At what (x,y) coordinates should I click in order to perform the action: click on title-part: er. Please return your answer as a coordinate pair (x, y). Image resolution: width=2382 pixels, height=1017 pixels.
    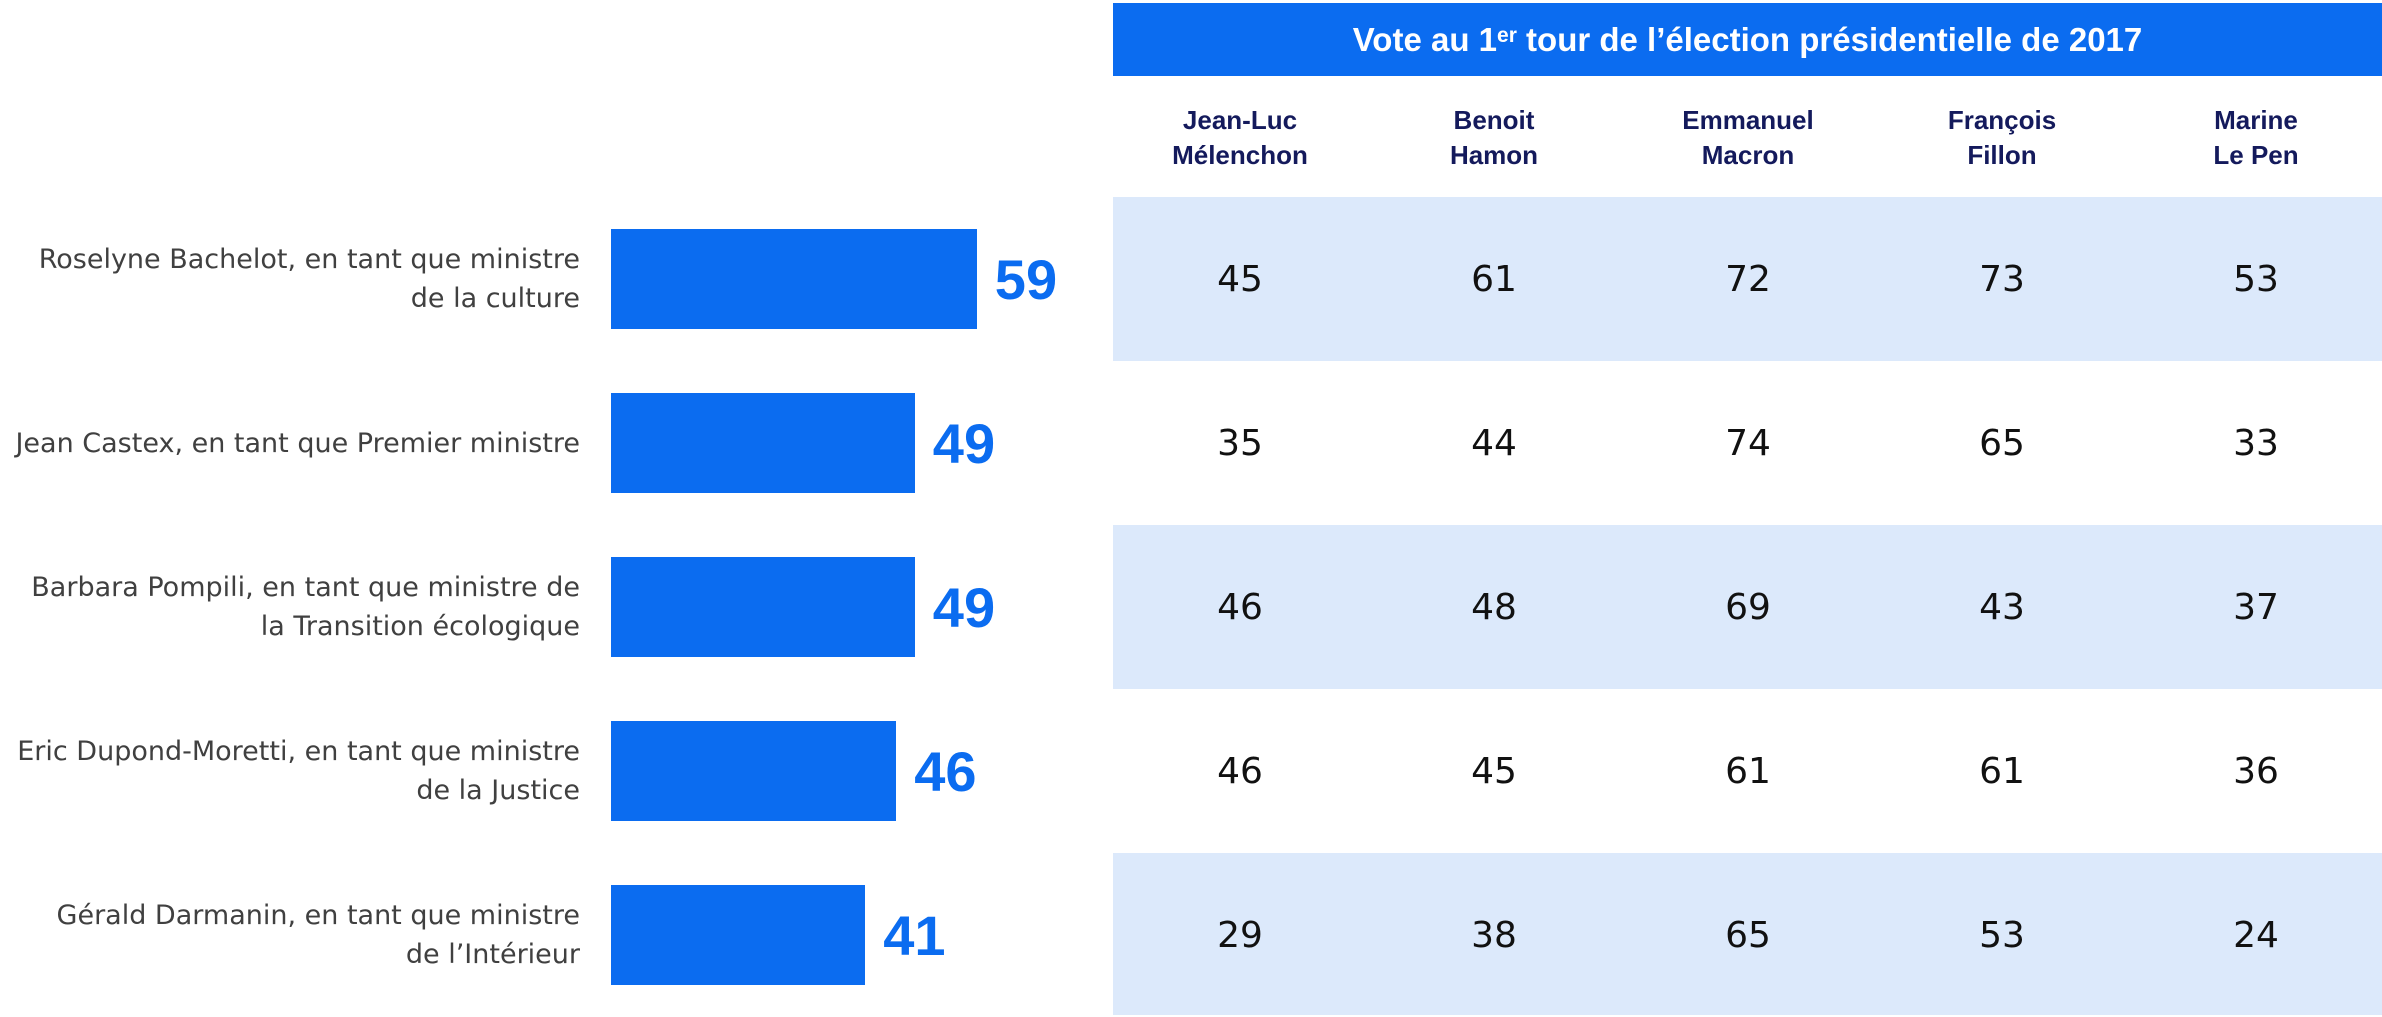
    Looking at the image, I should click on (1507, 35).